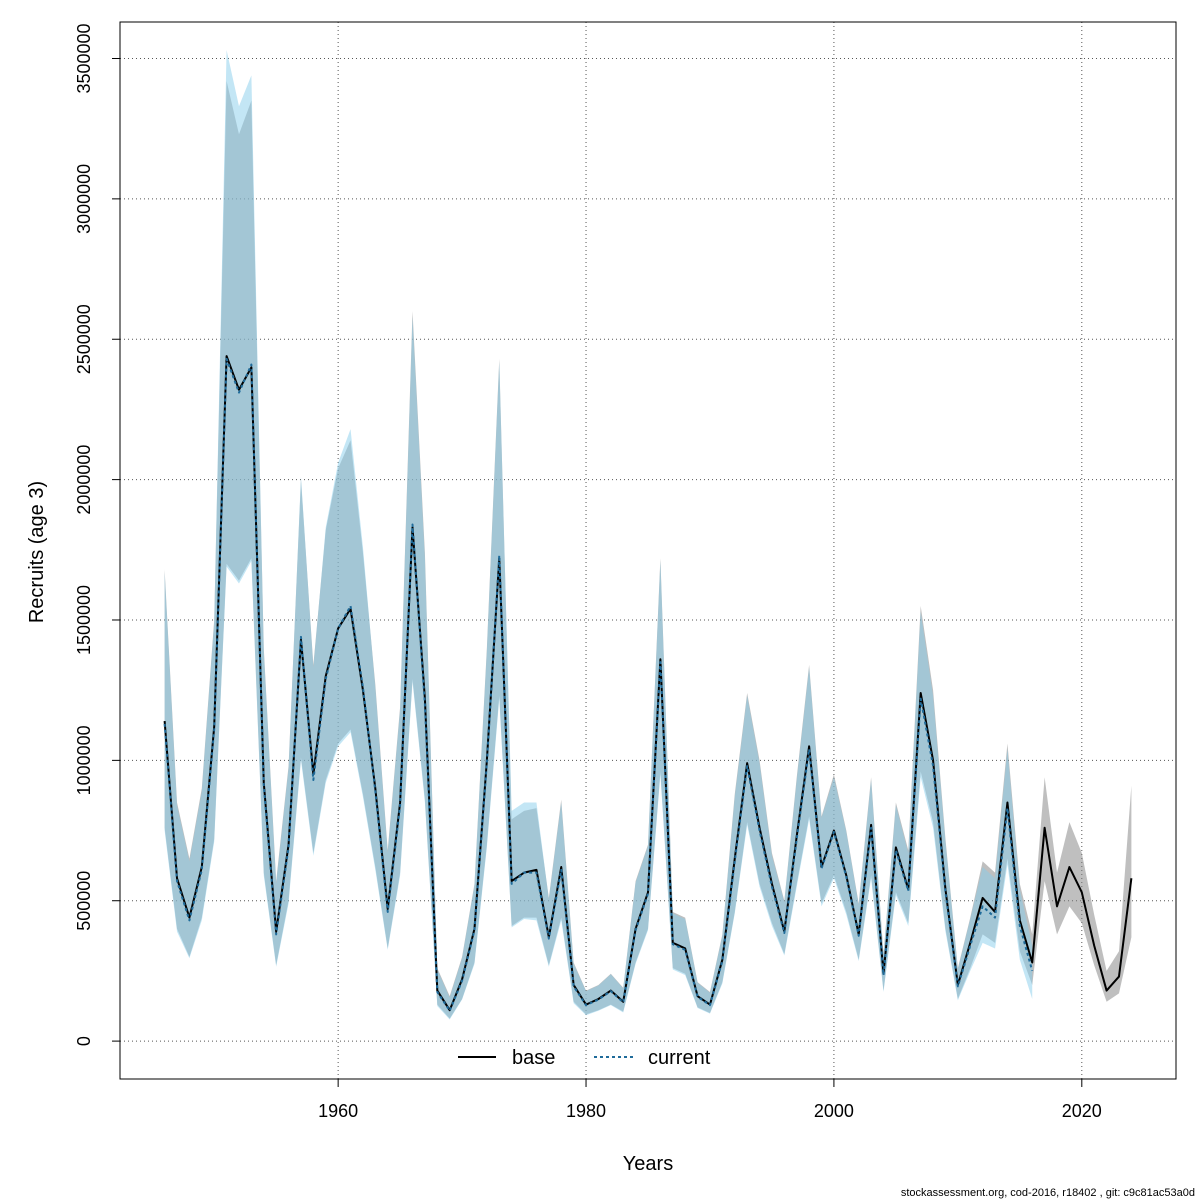  Describe the element at coordinates (586, 1111) in the screenshot. I see `x-tick-label: 1980` at that location.